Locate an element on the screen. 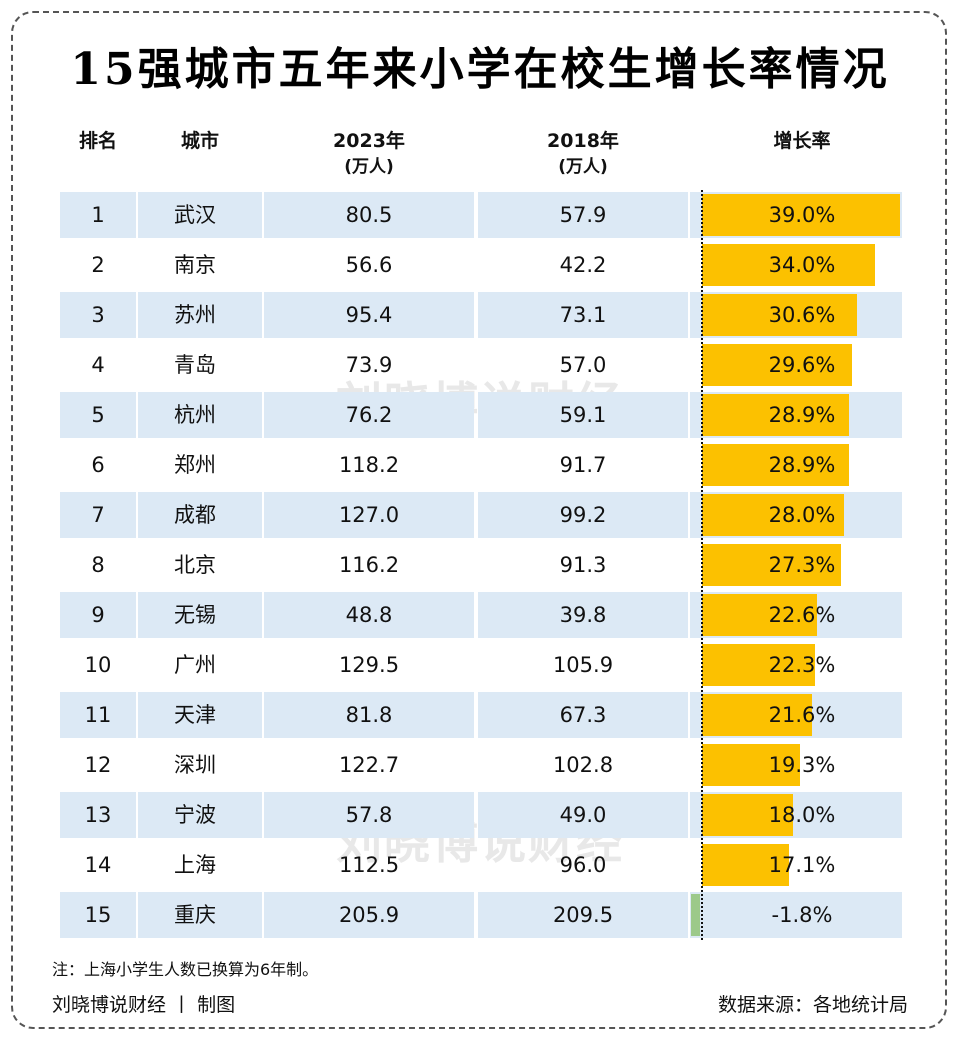 This screenshot has width=960, height=1044. cell-2023: 81.8 is located at coordinates (369, 715).